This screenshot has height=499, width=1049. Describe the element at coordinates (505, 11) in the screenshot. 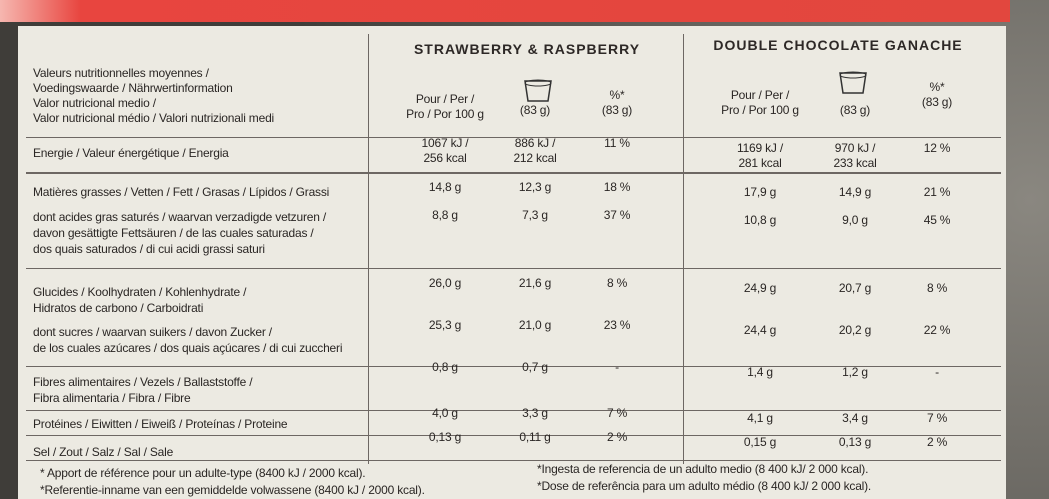

I see `red-strip` at that location.